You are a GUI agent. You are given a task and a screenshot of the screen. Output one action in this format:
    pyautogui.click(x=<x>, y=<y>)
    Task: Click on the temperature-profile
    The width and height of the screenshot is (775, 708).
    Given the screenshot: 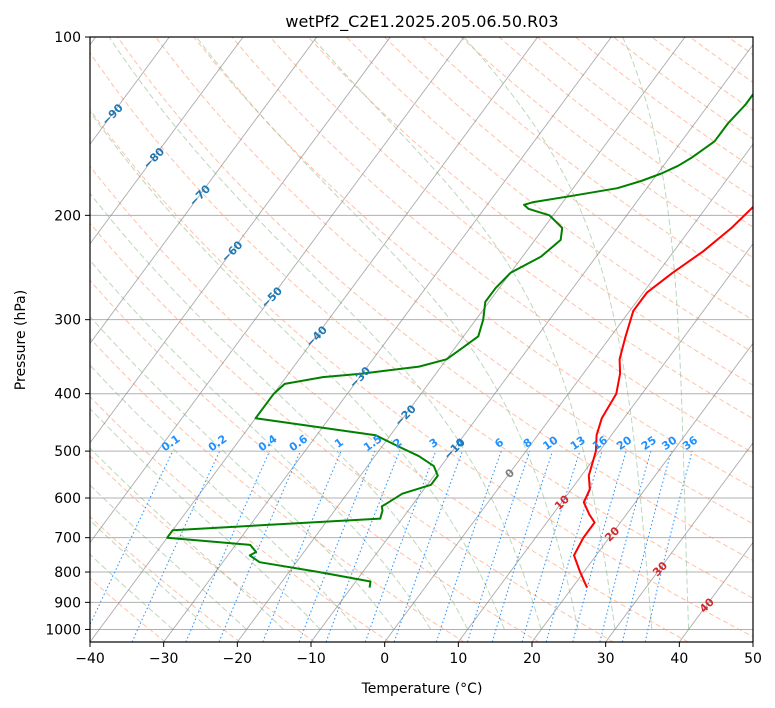 What is the action you would take?
    pyautogui.click(x=663, y=397)
    